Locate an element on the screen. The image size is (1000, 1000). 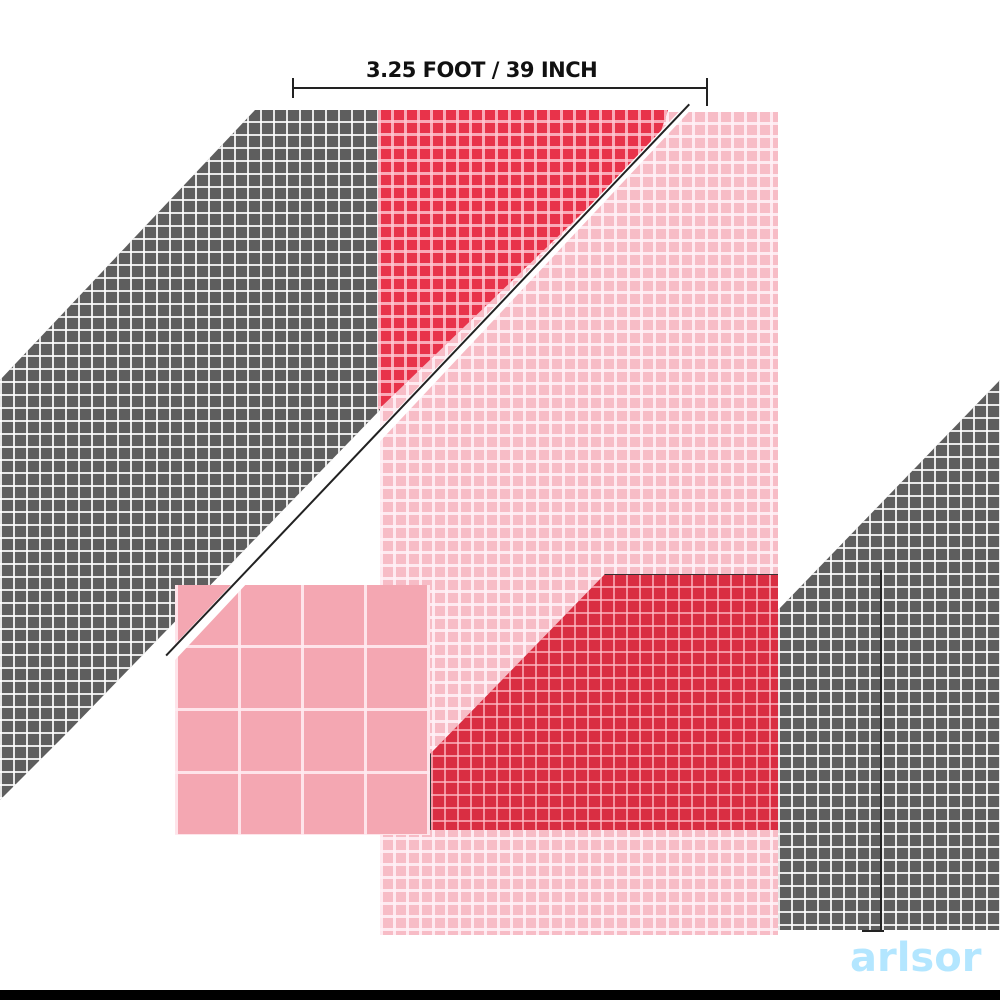
height-dimension-tick-bottom-h is located at coordinates (873, 931).